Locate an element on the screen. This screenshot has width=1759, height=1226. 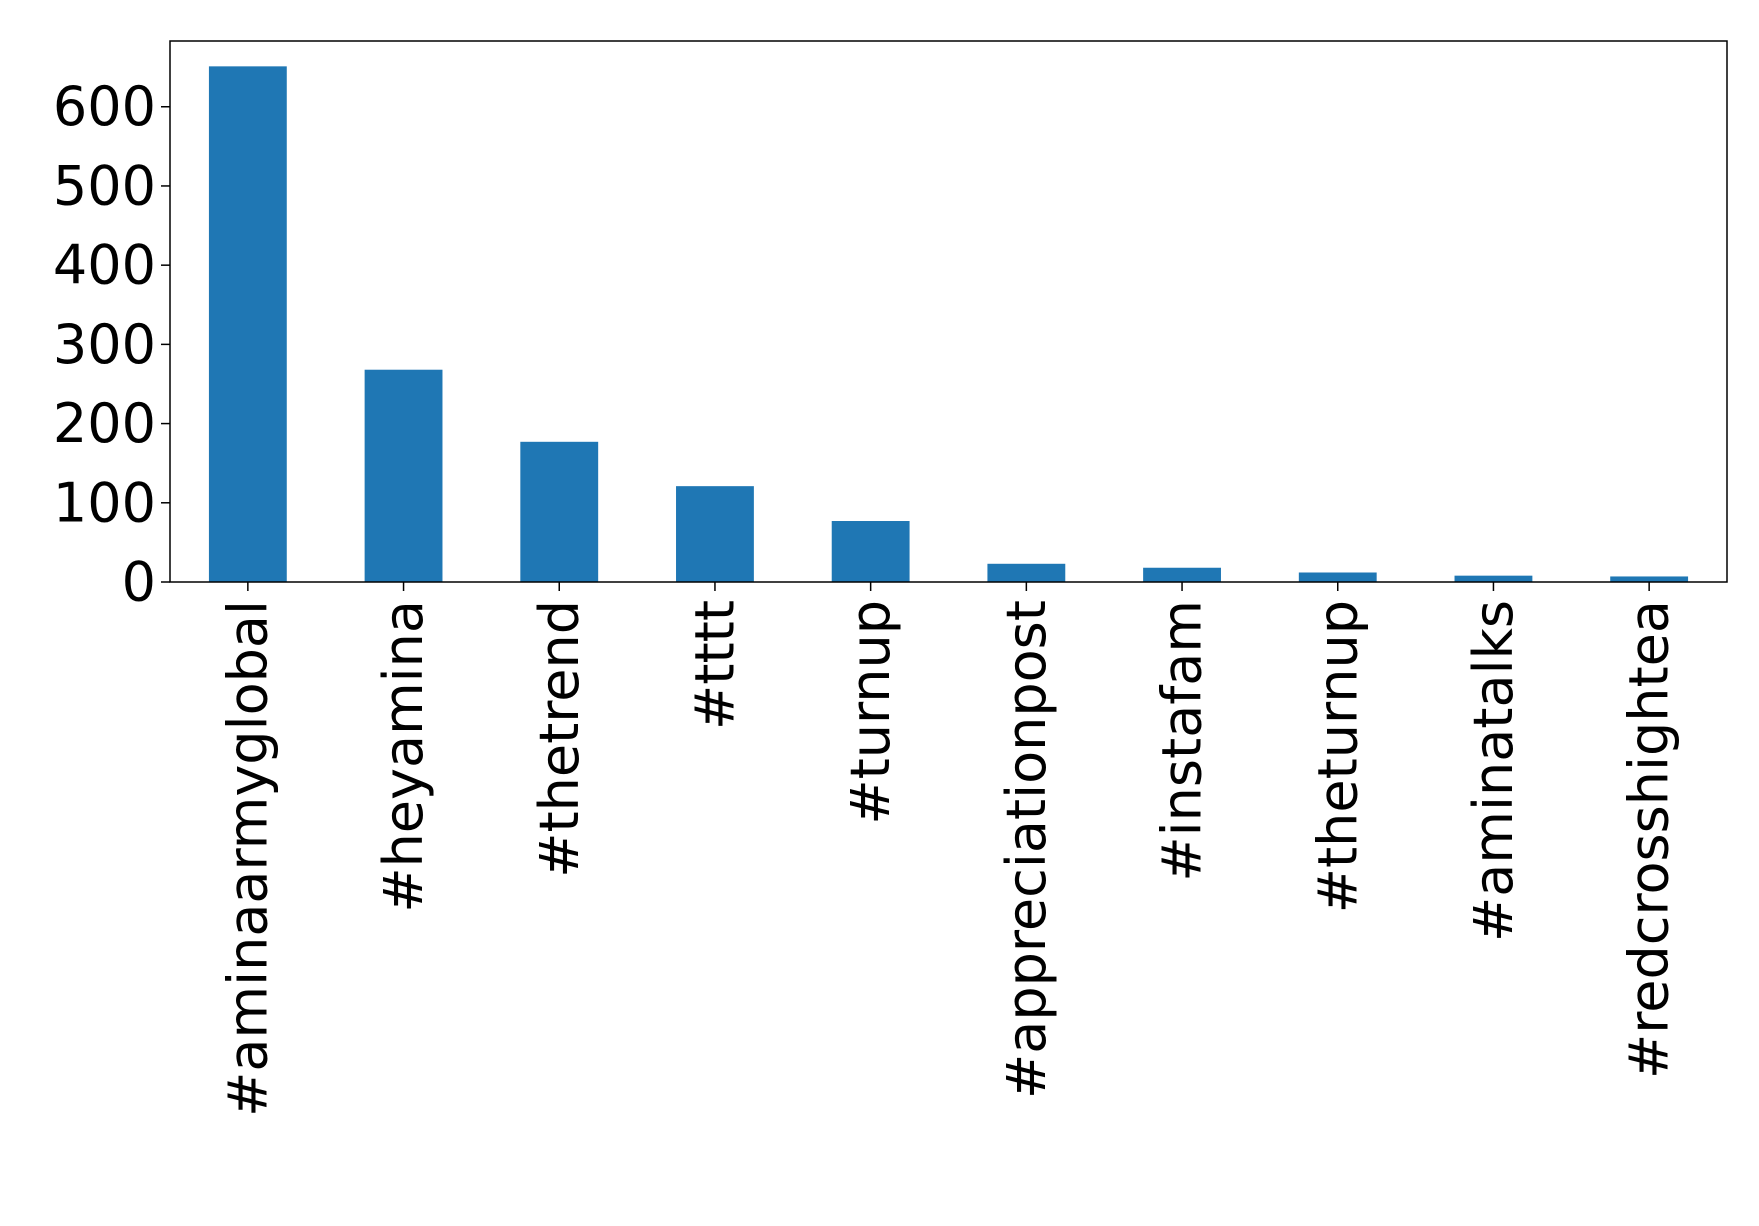
bar-instafam is located at coordinates (1182, 574).